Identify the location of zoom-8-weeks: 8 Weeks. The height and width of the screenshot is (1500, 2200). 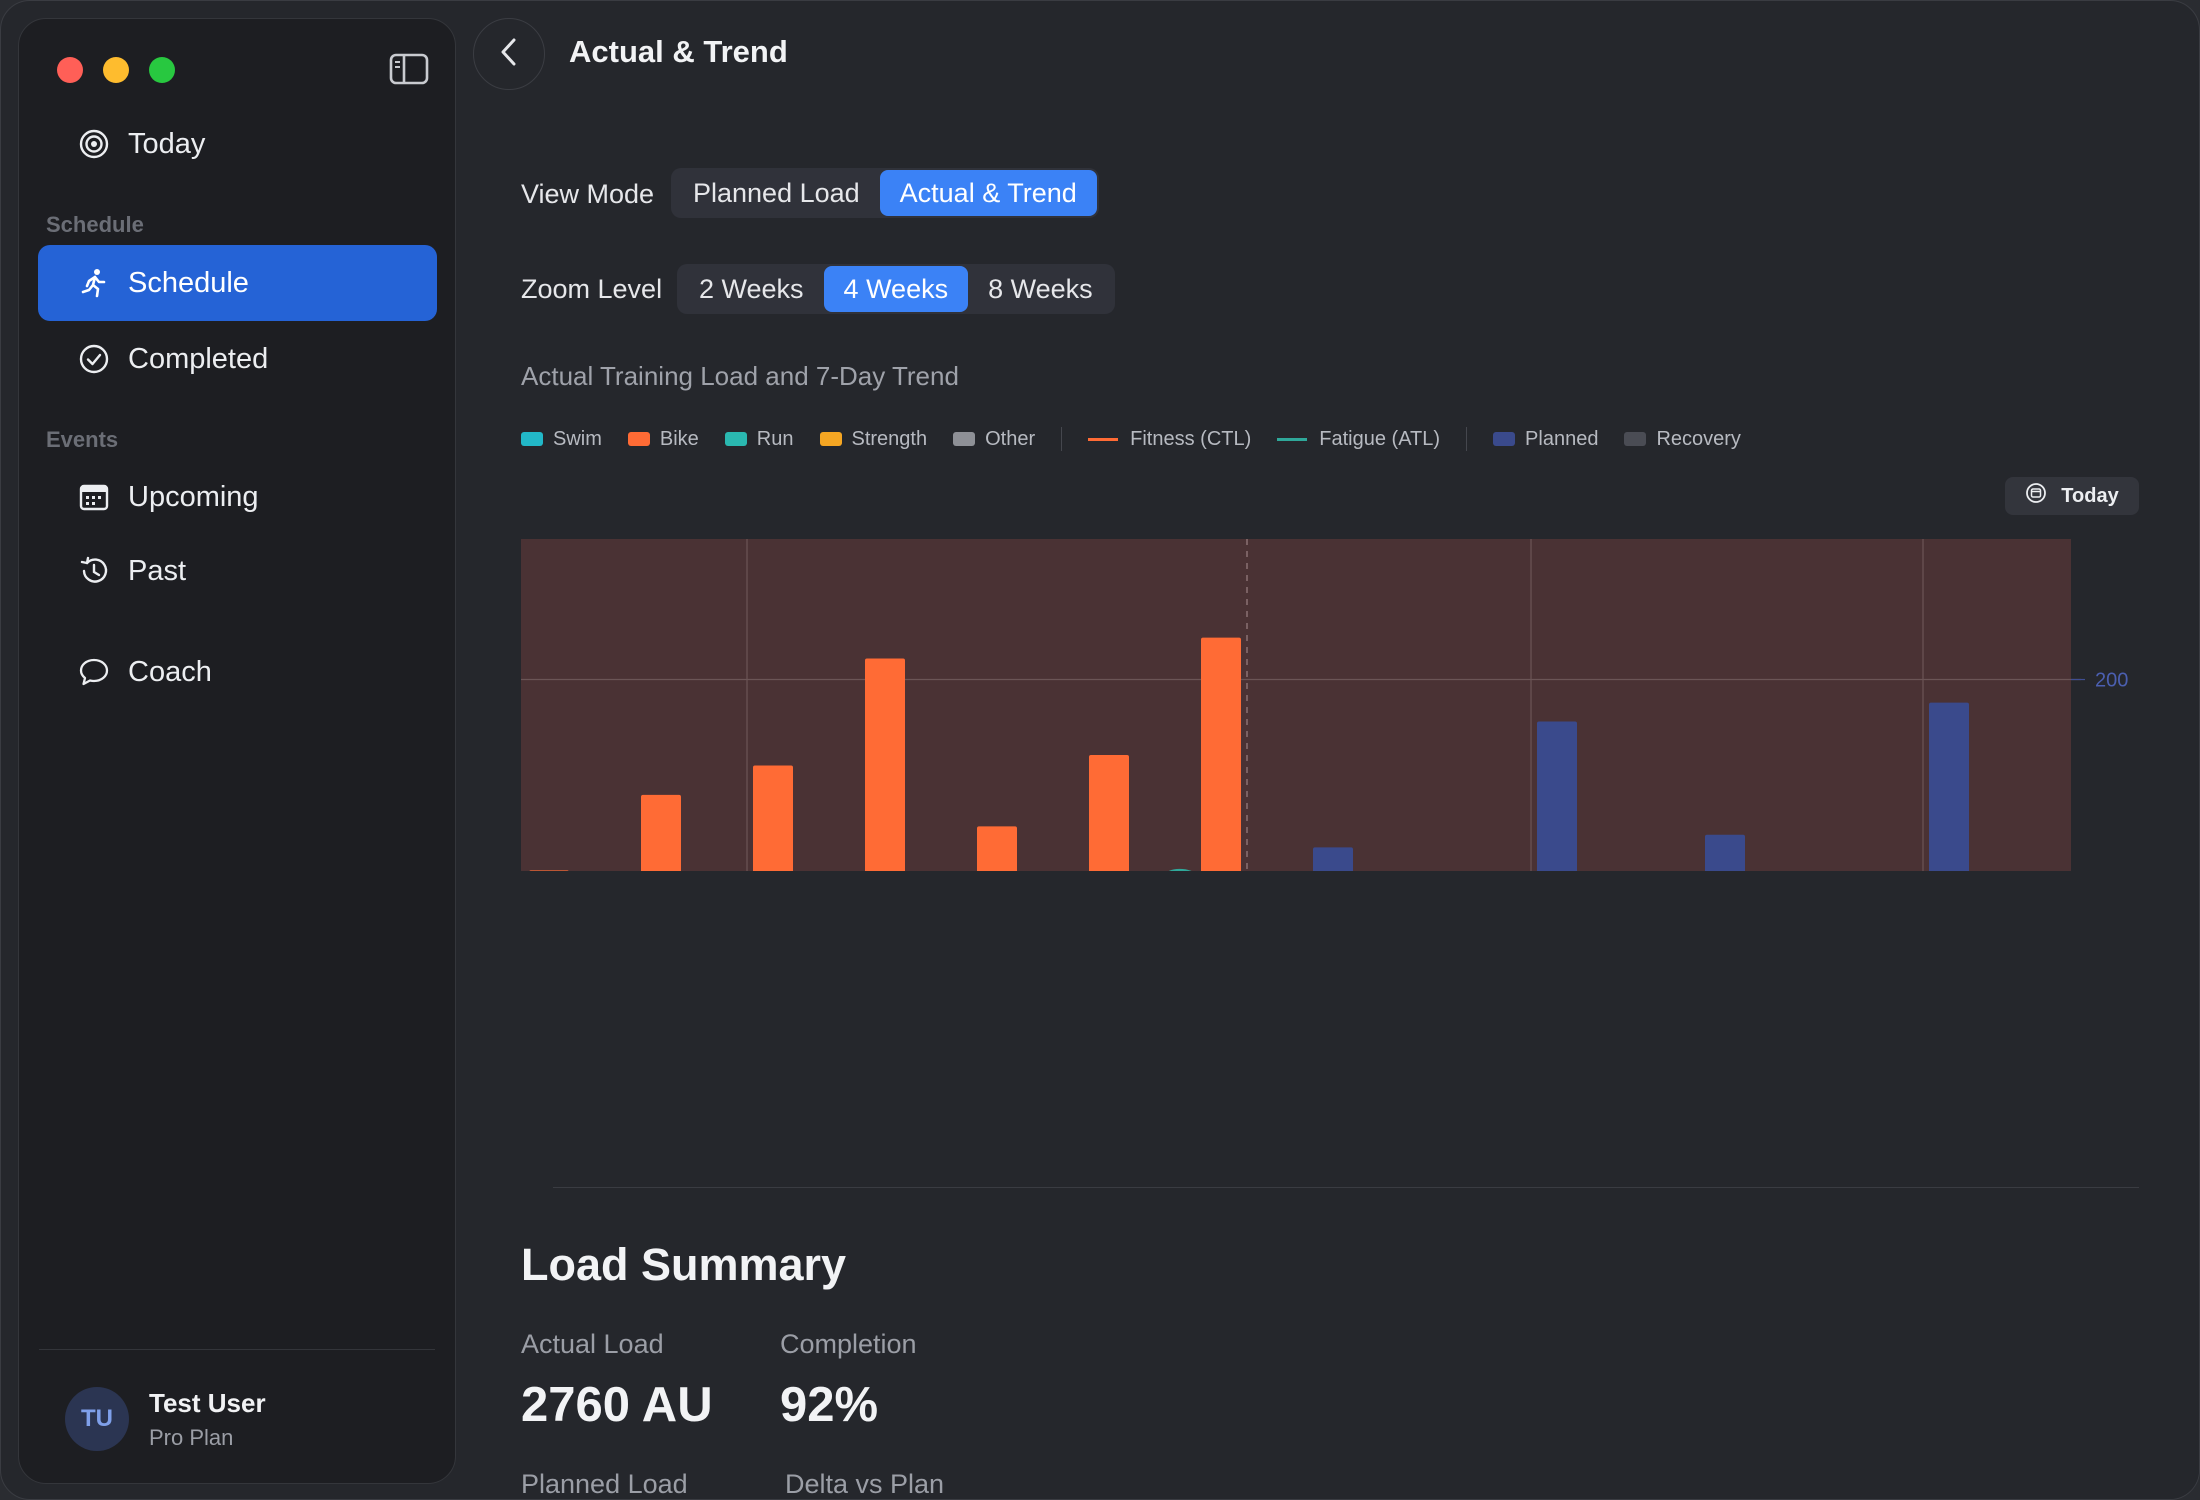
(1040, 288).